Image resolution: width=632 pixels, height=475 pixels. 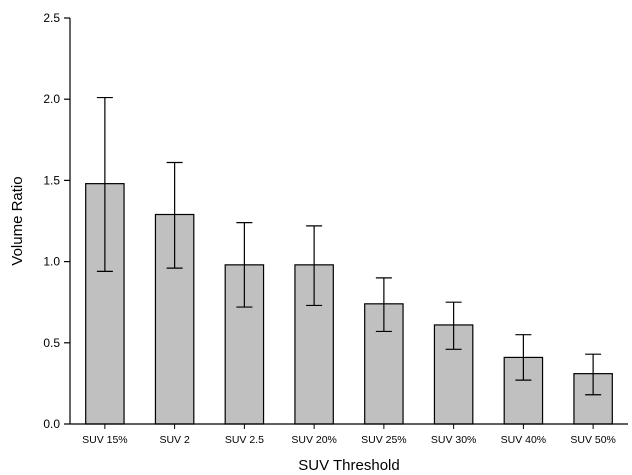 What do you see at coordinates (314, 344) in the screenshot?
I see `bar` at bounding box center [314, 344].